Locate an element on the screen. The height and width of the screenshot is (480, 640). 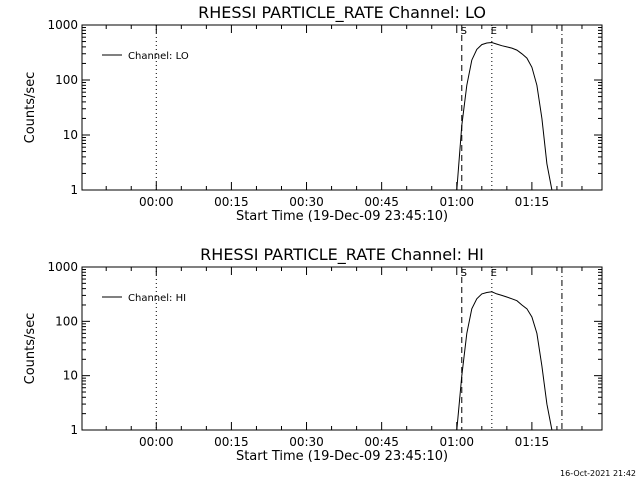
legend-label: Channel: HI is located at coordinates (157, 298).